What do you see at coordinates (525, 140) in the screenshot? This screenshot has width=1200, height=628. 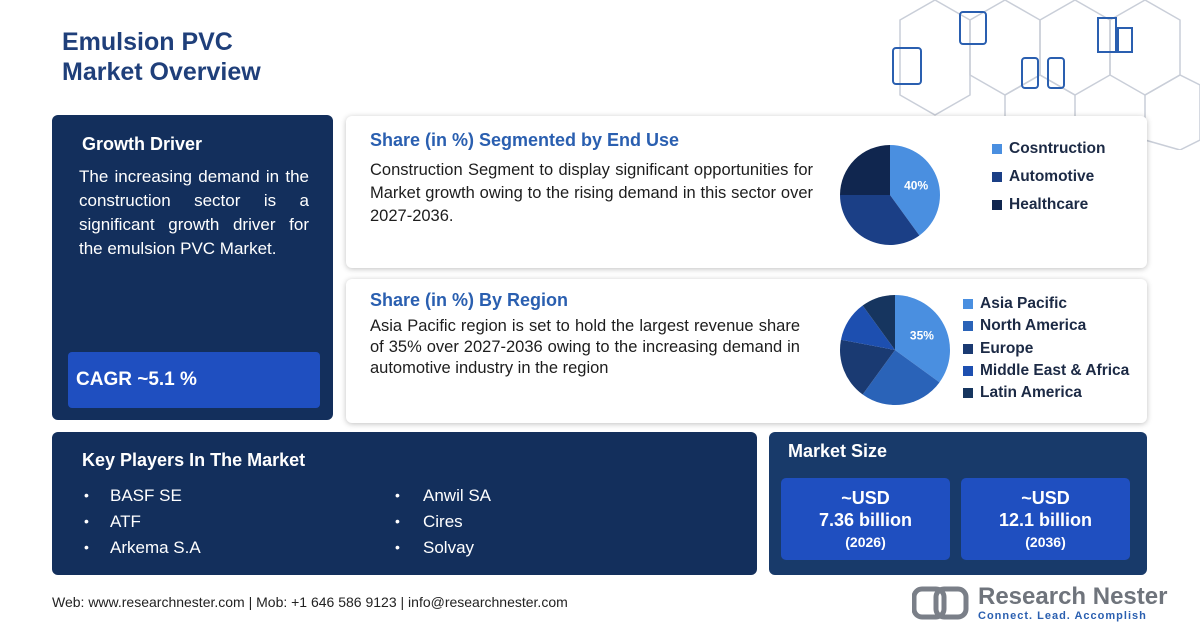 I see `panel-title: Share (in %) Segmented by End Use` at bounding box center [525, 140].